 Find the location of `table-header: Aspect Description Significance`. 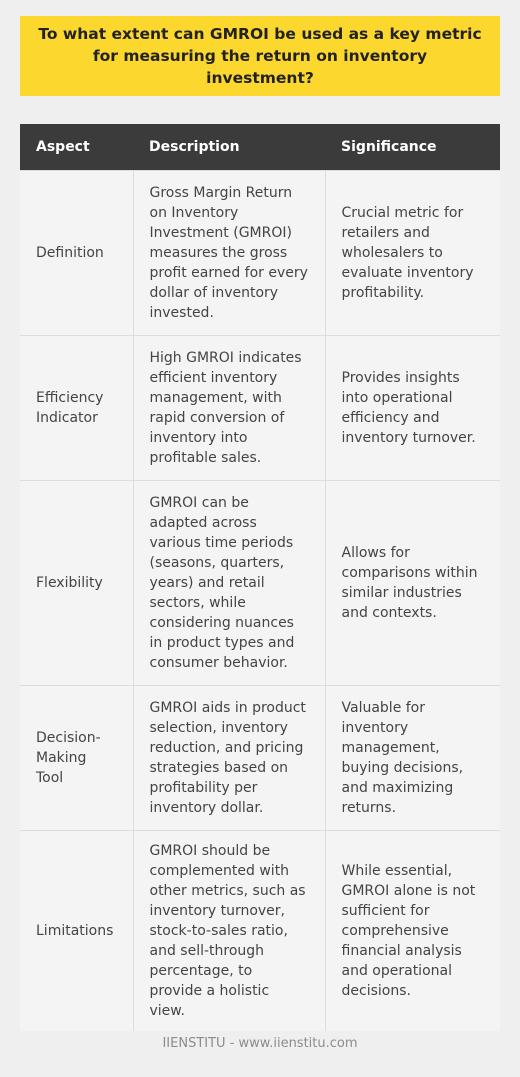

table-header: Aspect Description Significance is located at coordinates (260, 147).